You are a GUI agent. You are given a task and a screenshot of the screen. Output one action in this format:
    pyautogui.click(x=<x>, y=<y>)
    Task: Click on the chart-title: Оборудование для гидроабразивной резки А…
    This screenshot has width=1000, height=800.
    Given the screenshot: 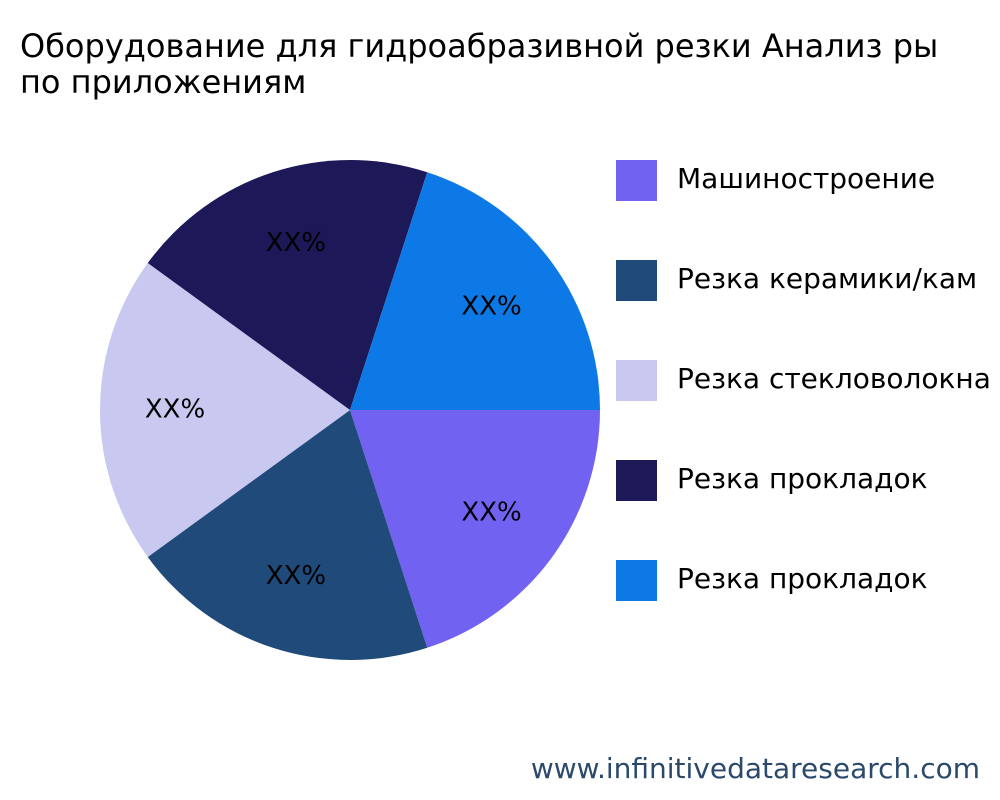 What is the action you would take?
    pyautogui.click(x=479, y=64)
    